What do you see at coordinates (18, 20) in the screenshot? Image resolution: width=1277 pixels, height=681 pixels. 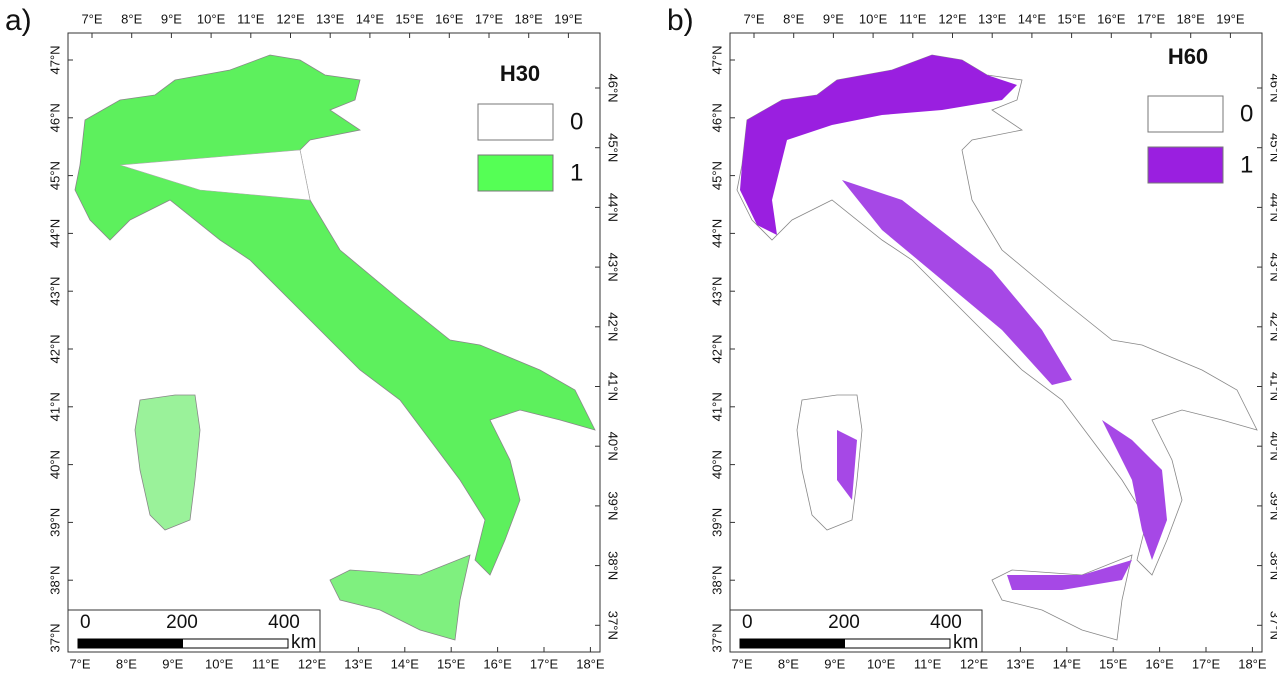 I see `panel-label: a)` at bounding box center [18, 20].